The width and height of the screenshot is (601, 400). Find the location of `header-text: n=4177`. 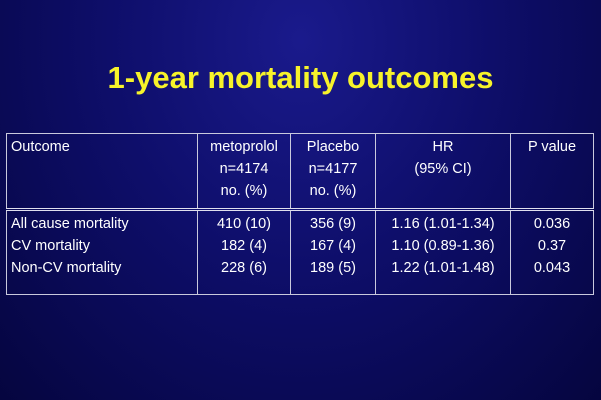

header-text: n=4177 is located at coordinates (333, 169).